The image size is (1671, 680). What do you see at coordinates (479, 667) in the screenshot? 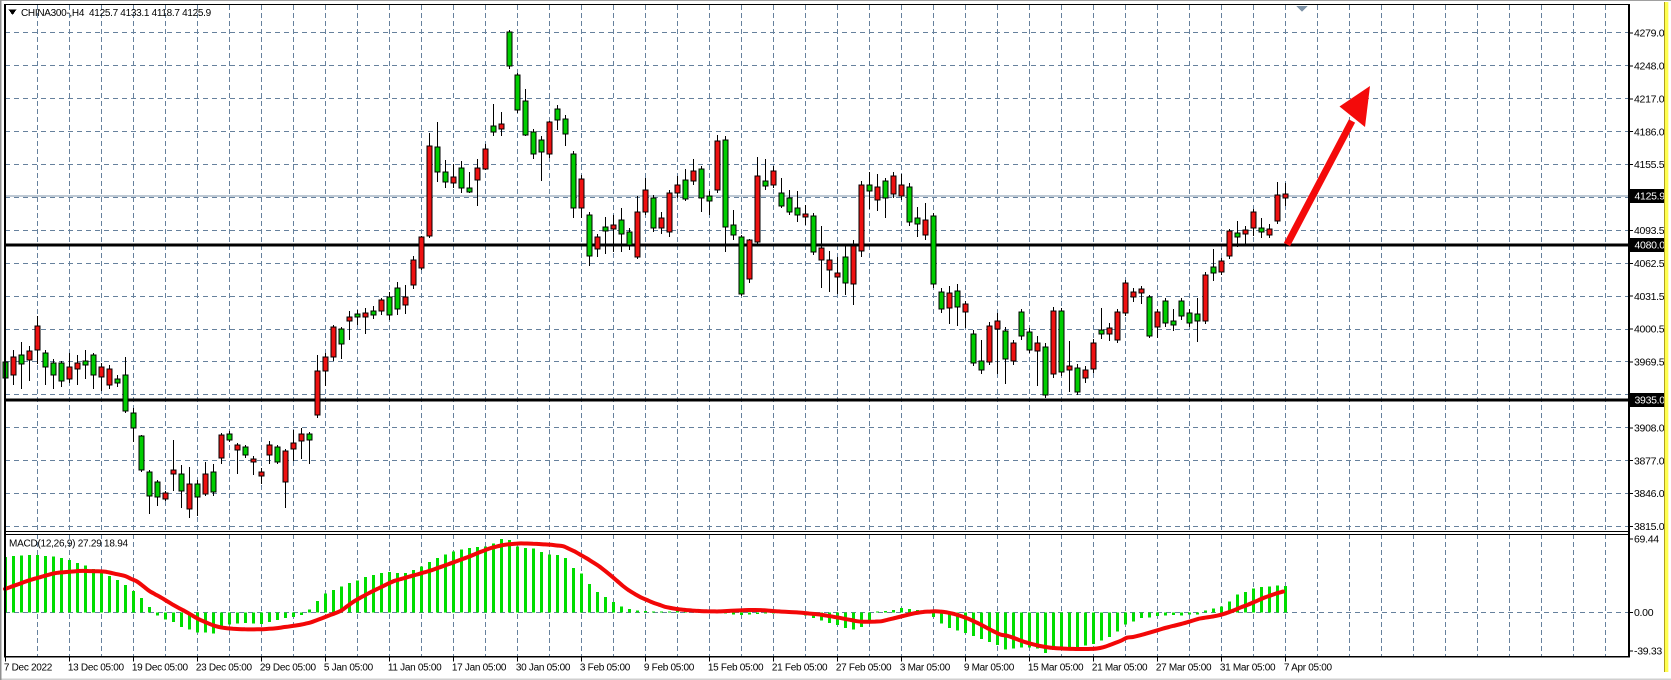
I see `svg-text: 17 Jan 05:00` at bounding box center [479, 667].